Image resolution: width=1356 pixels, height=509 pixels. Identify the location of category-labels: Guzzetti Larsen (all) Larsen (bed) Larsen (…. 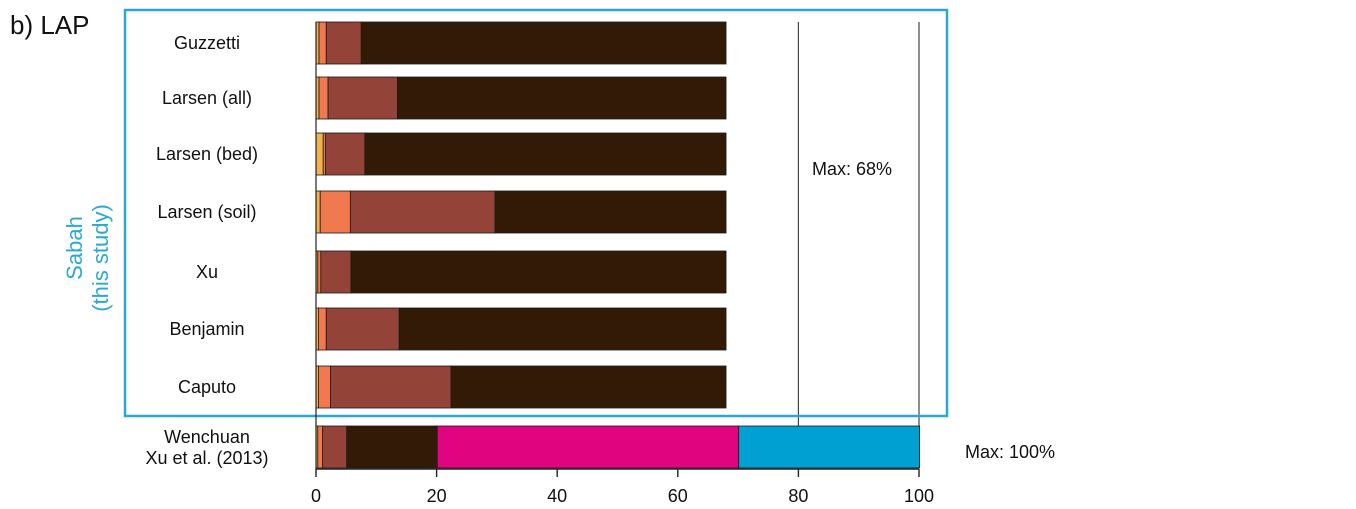
(206, 250).